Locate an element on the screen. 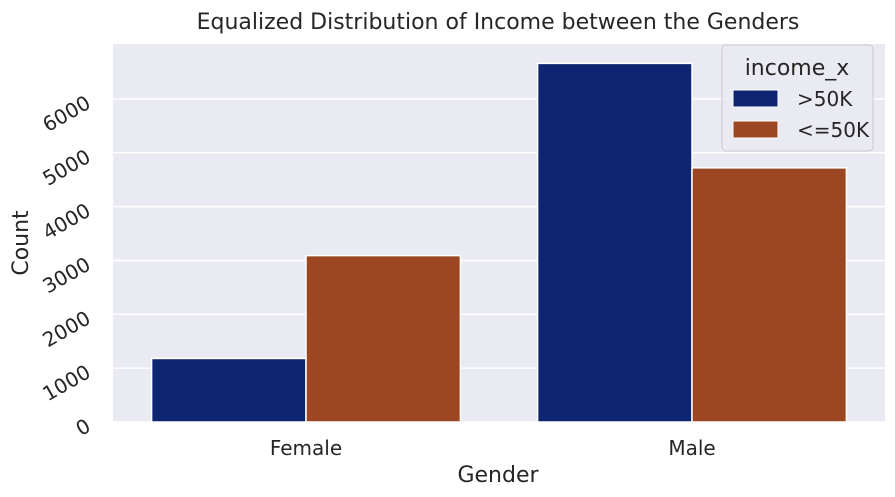 Image resolution: width=895 pixels, height=497 pixels. y-tick-label: 6000 is located at coordinates (66, 113).